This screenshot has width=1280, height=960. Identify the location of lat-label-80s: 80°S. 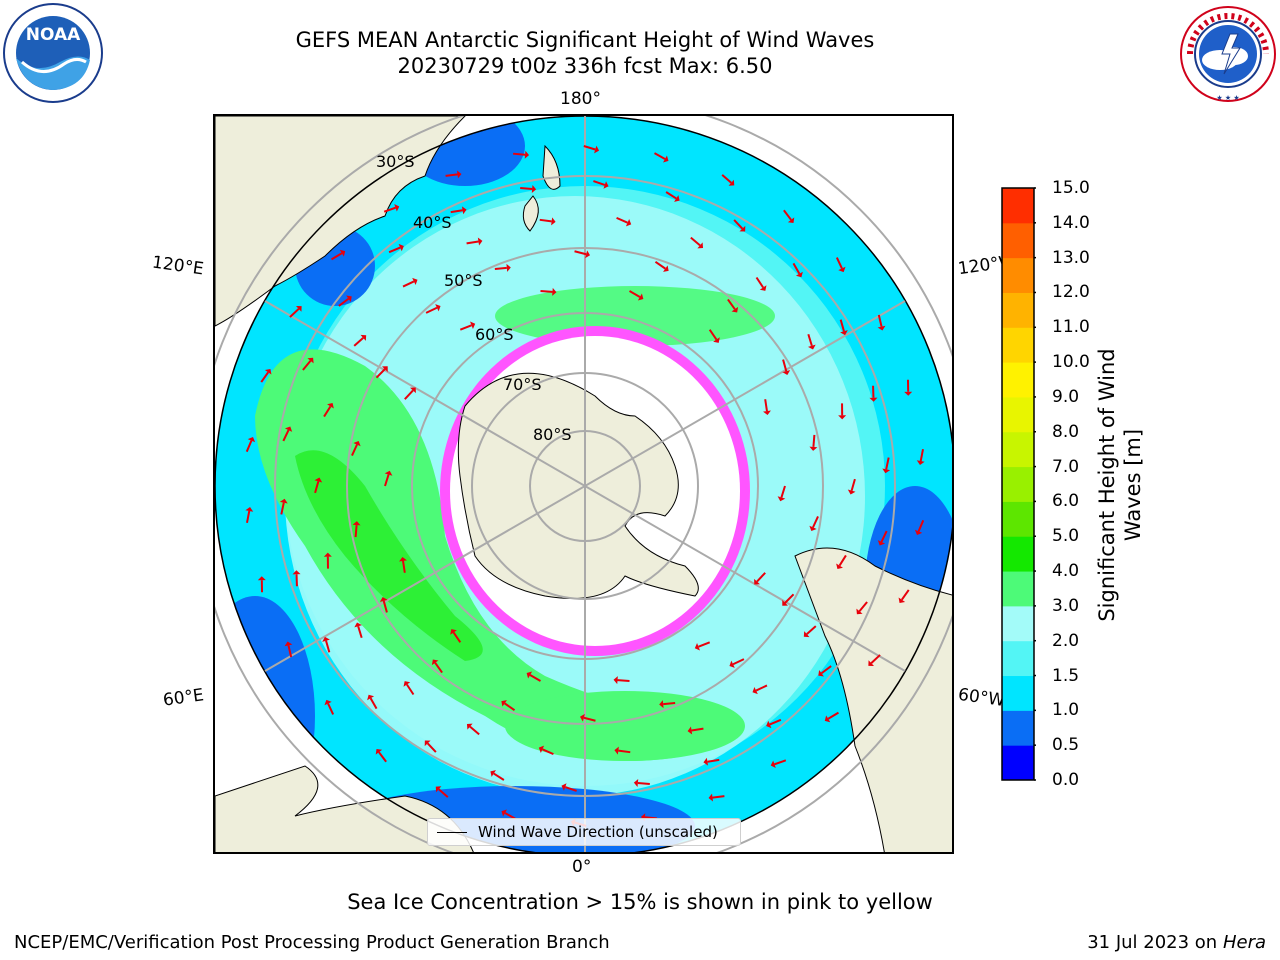
(552, 434).